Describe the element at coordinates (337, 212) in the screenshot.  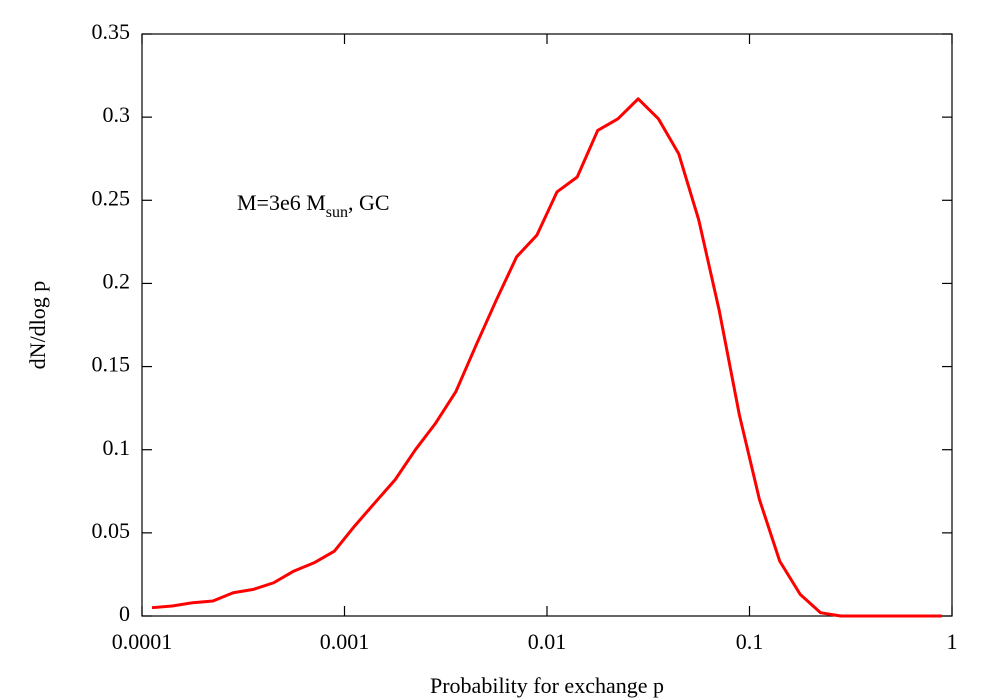
I see `annotation-subscript: sun` at that location.